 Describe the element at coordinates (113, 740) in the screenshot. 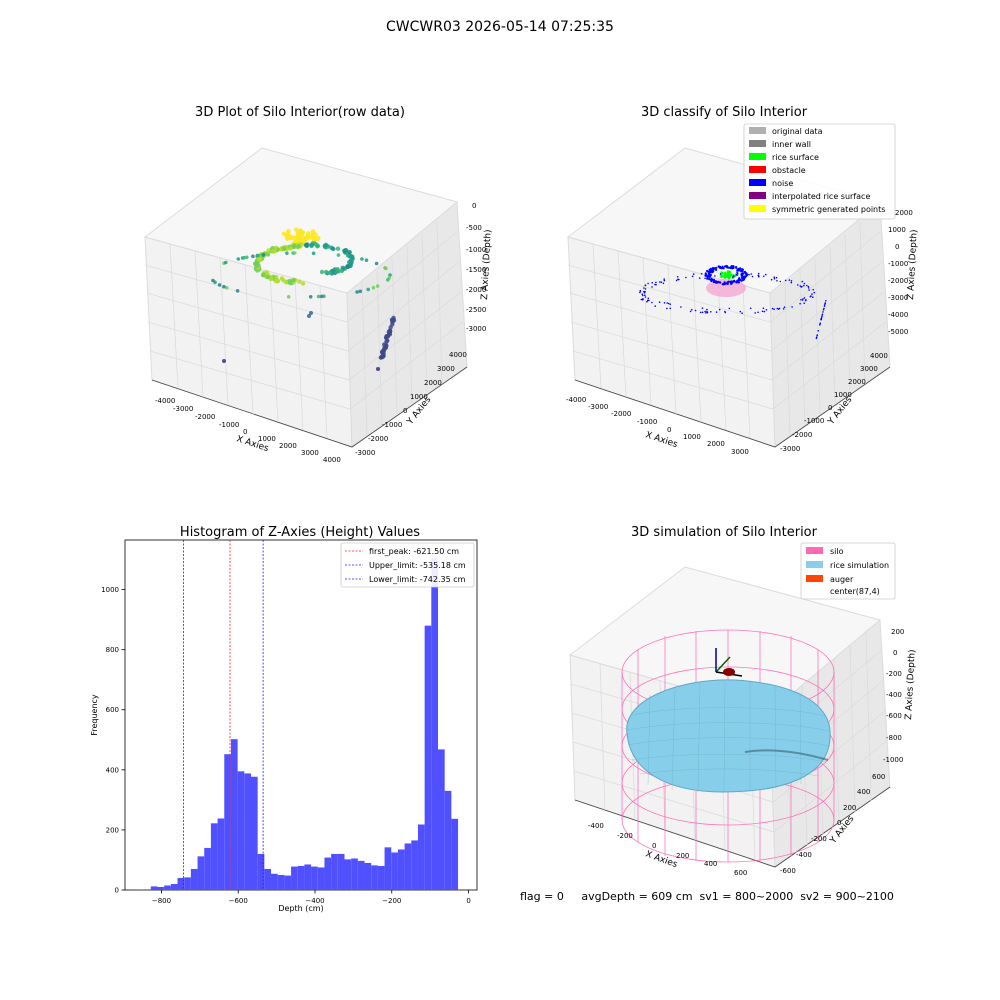

I see `histogram-y-ticks: 0 200 400 600 800 1000` at that location.